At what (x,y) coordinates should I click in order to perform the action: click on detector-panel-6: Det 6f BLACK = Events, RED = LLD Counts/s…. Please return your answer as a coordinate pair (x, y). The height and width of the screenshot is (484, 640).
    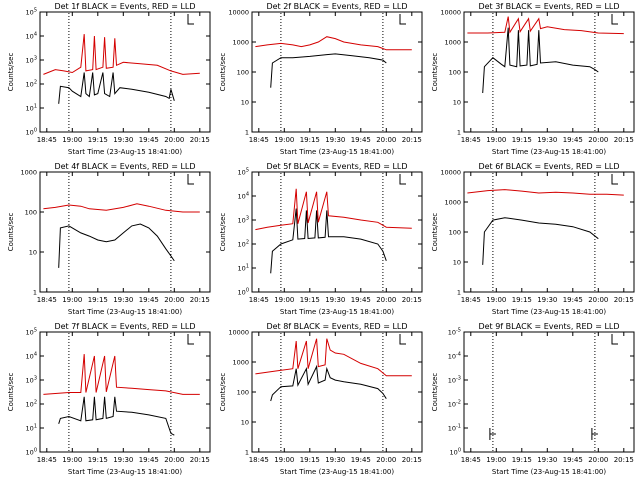
    Looking at the image, I should click on (533, 239).